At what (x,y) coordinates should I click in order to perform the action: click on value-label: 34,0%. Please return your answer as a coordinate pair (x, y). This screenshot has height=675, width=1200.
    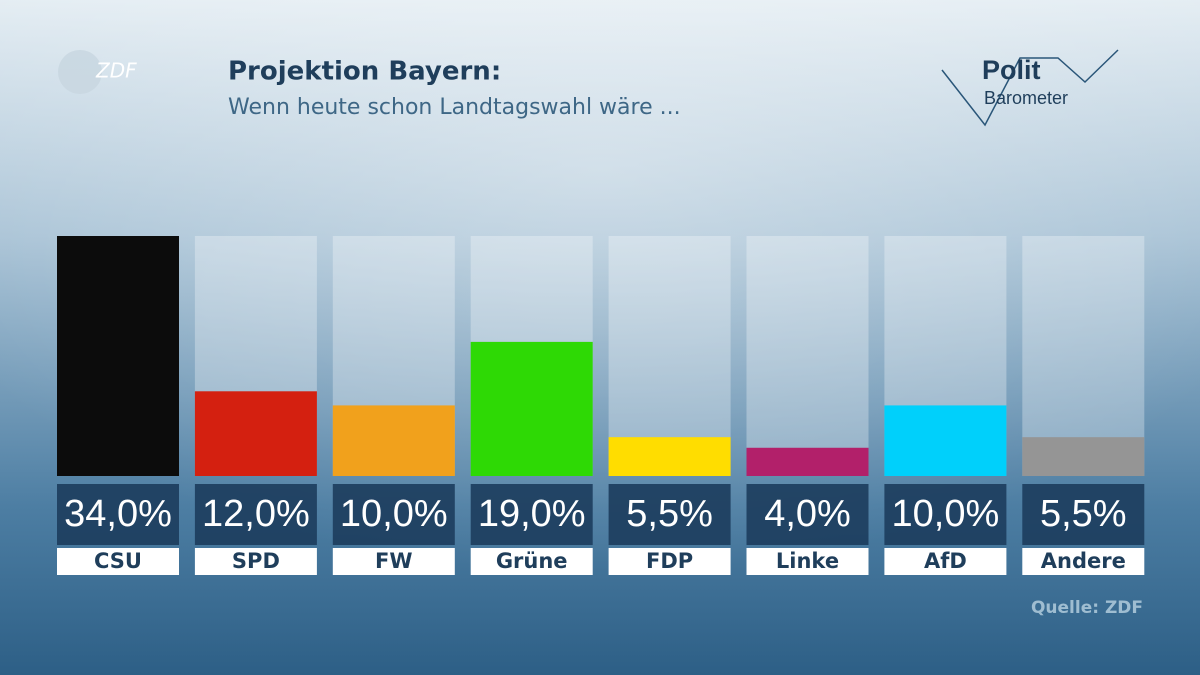
    Looking at the image, I should click on (118, 514).